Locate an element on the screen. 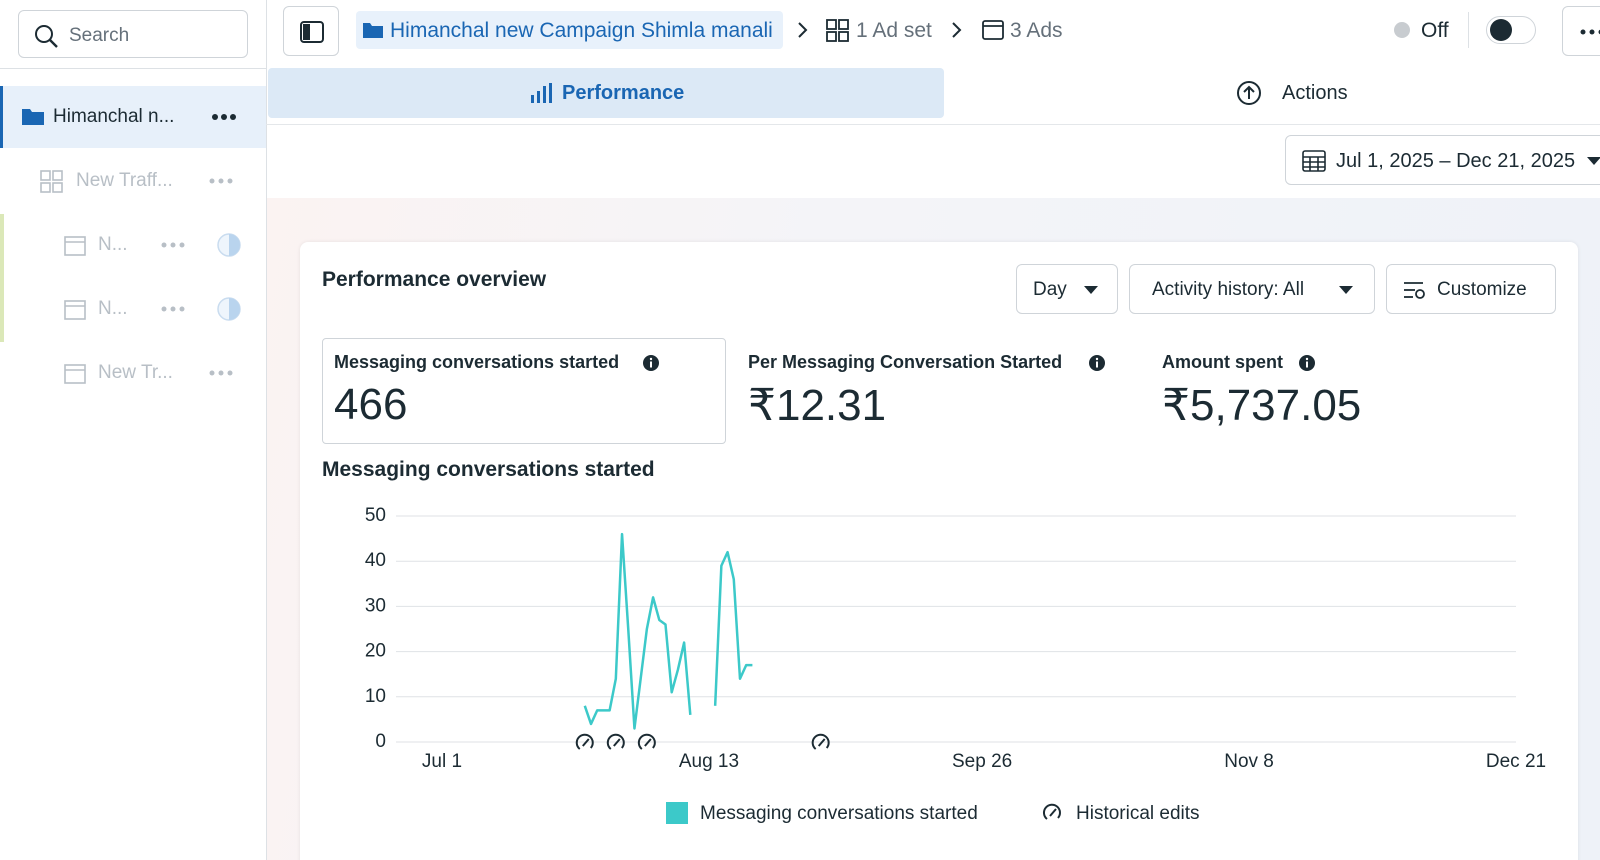  control-label: Customize is located at coordinates (1482, 289).